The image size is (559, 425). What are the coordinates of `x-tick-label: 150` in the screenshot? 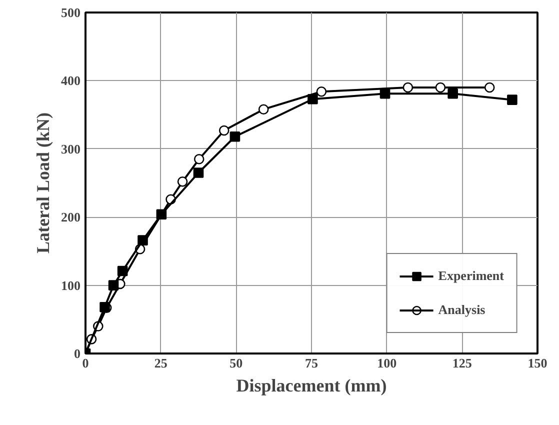 It's located at (538, 363).